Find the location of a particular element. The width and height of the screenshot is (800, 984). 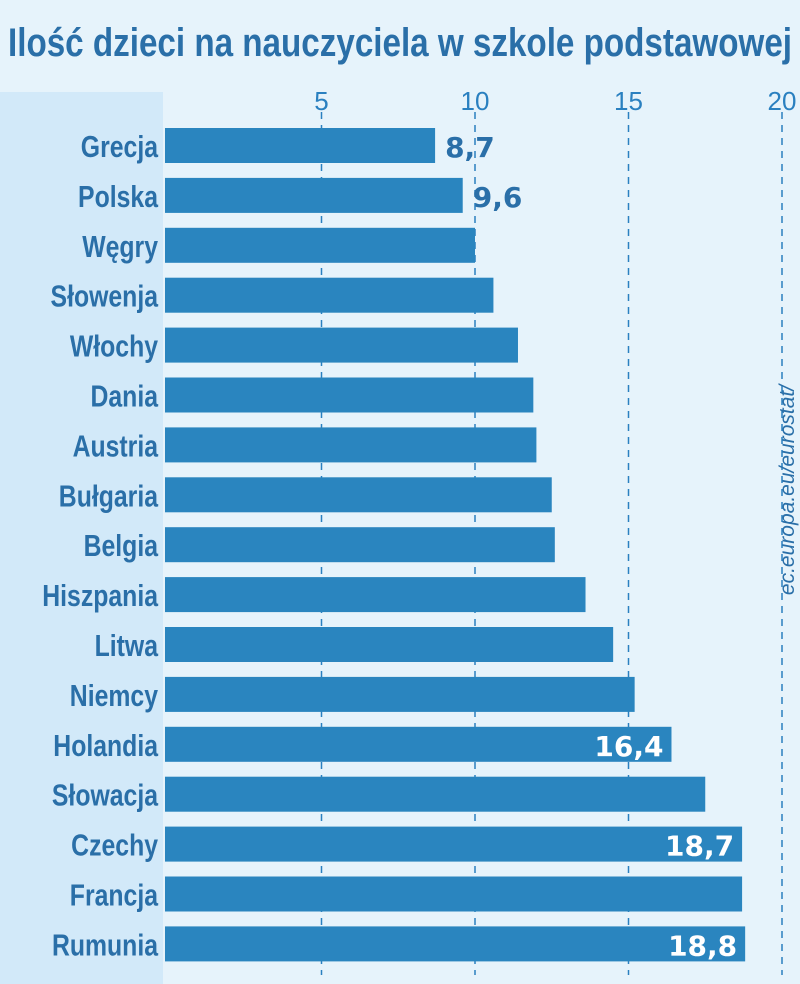

x-tick-label: 5 is located at coordinates (321, 101).